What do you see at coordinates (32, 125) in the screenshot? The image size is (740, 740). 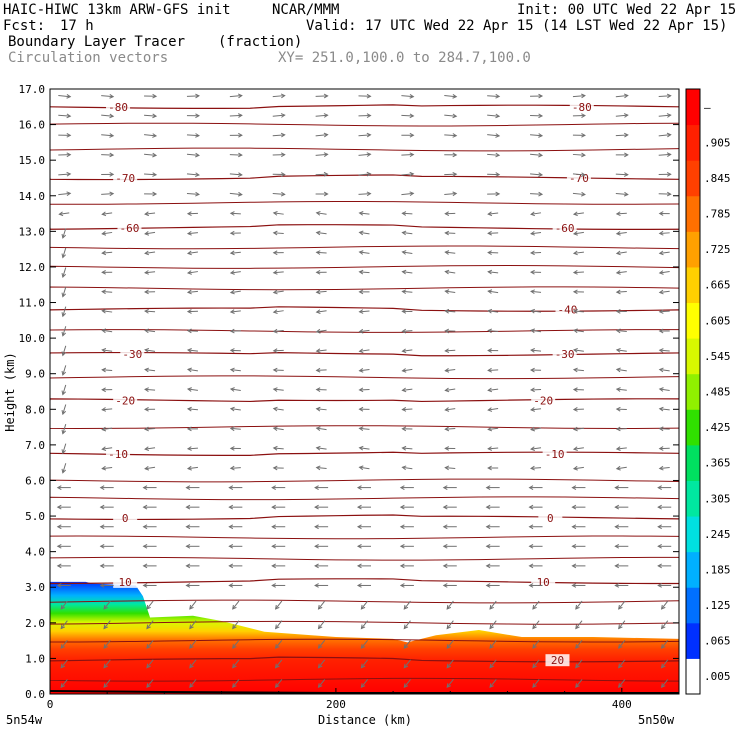 I see `y-tick-label: 16.0` at bounding box center [32, 125].